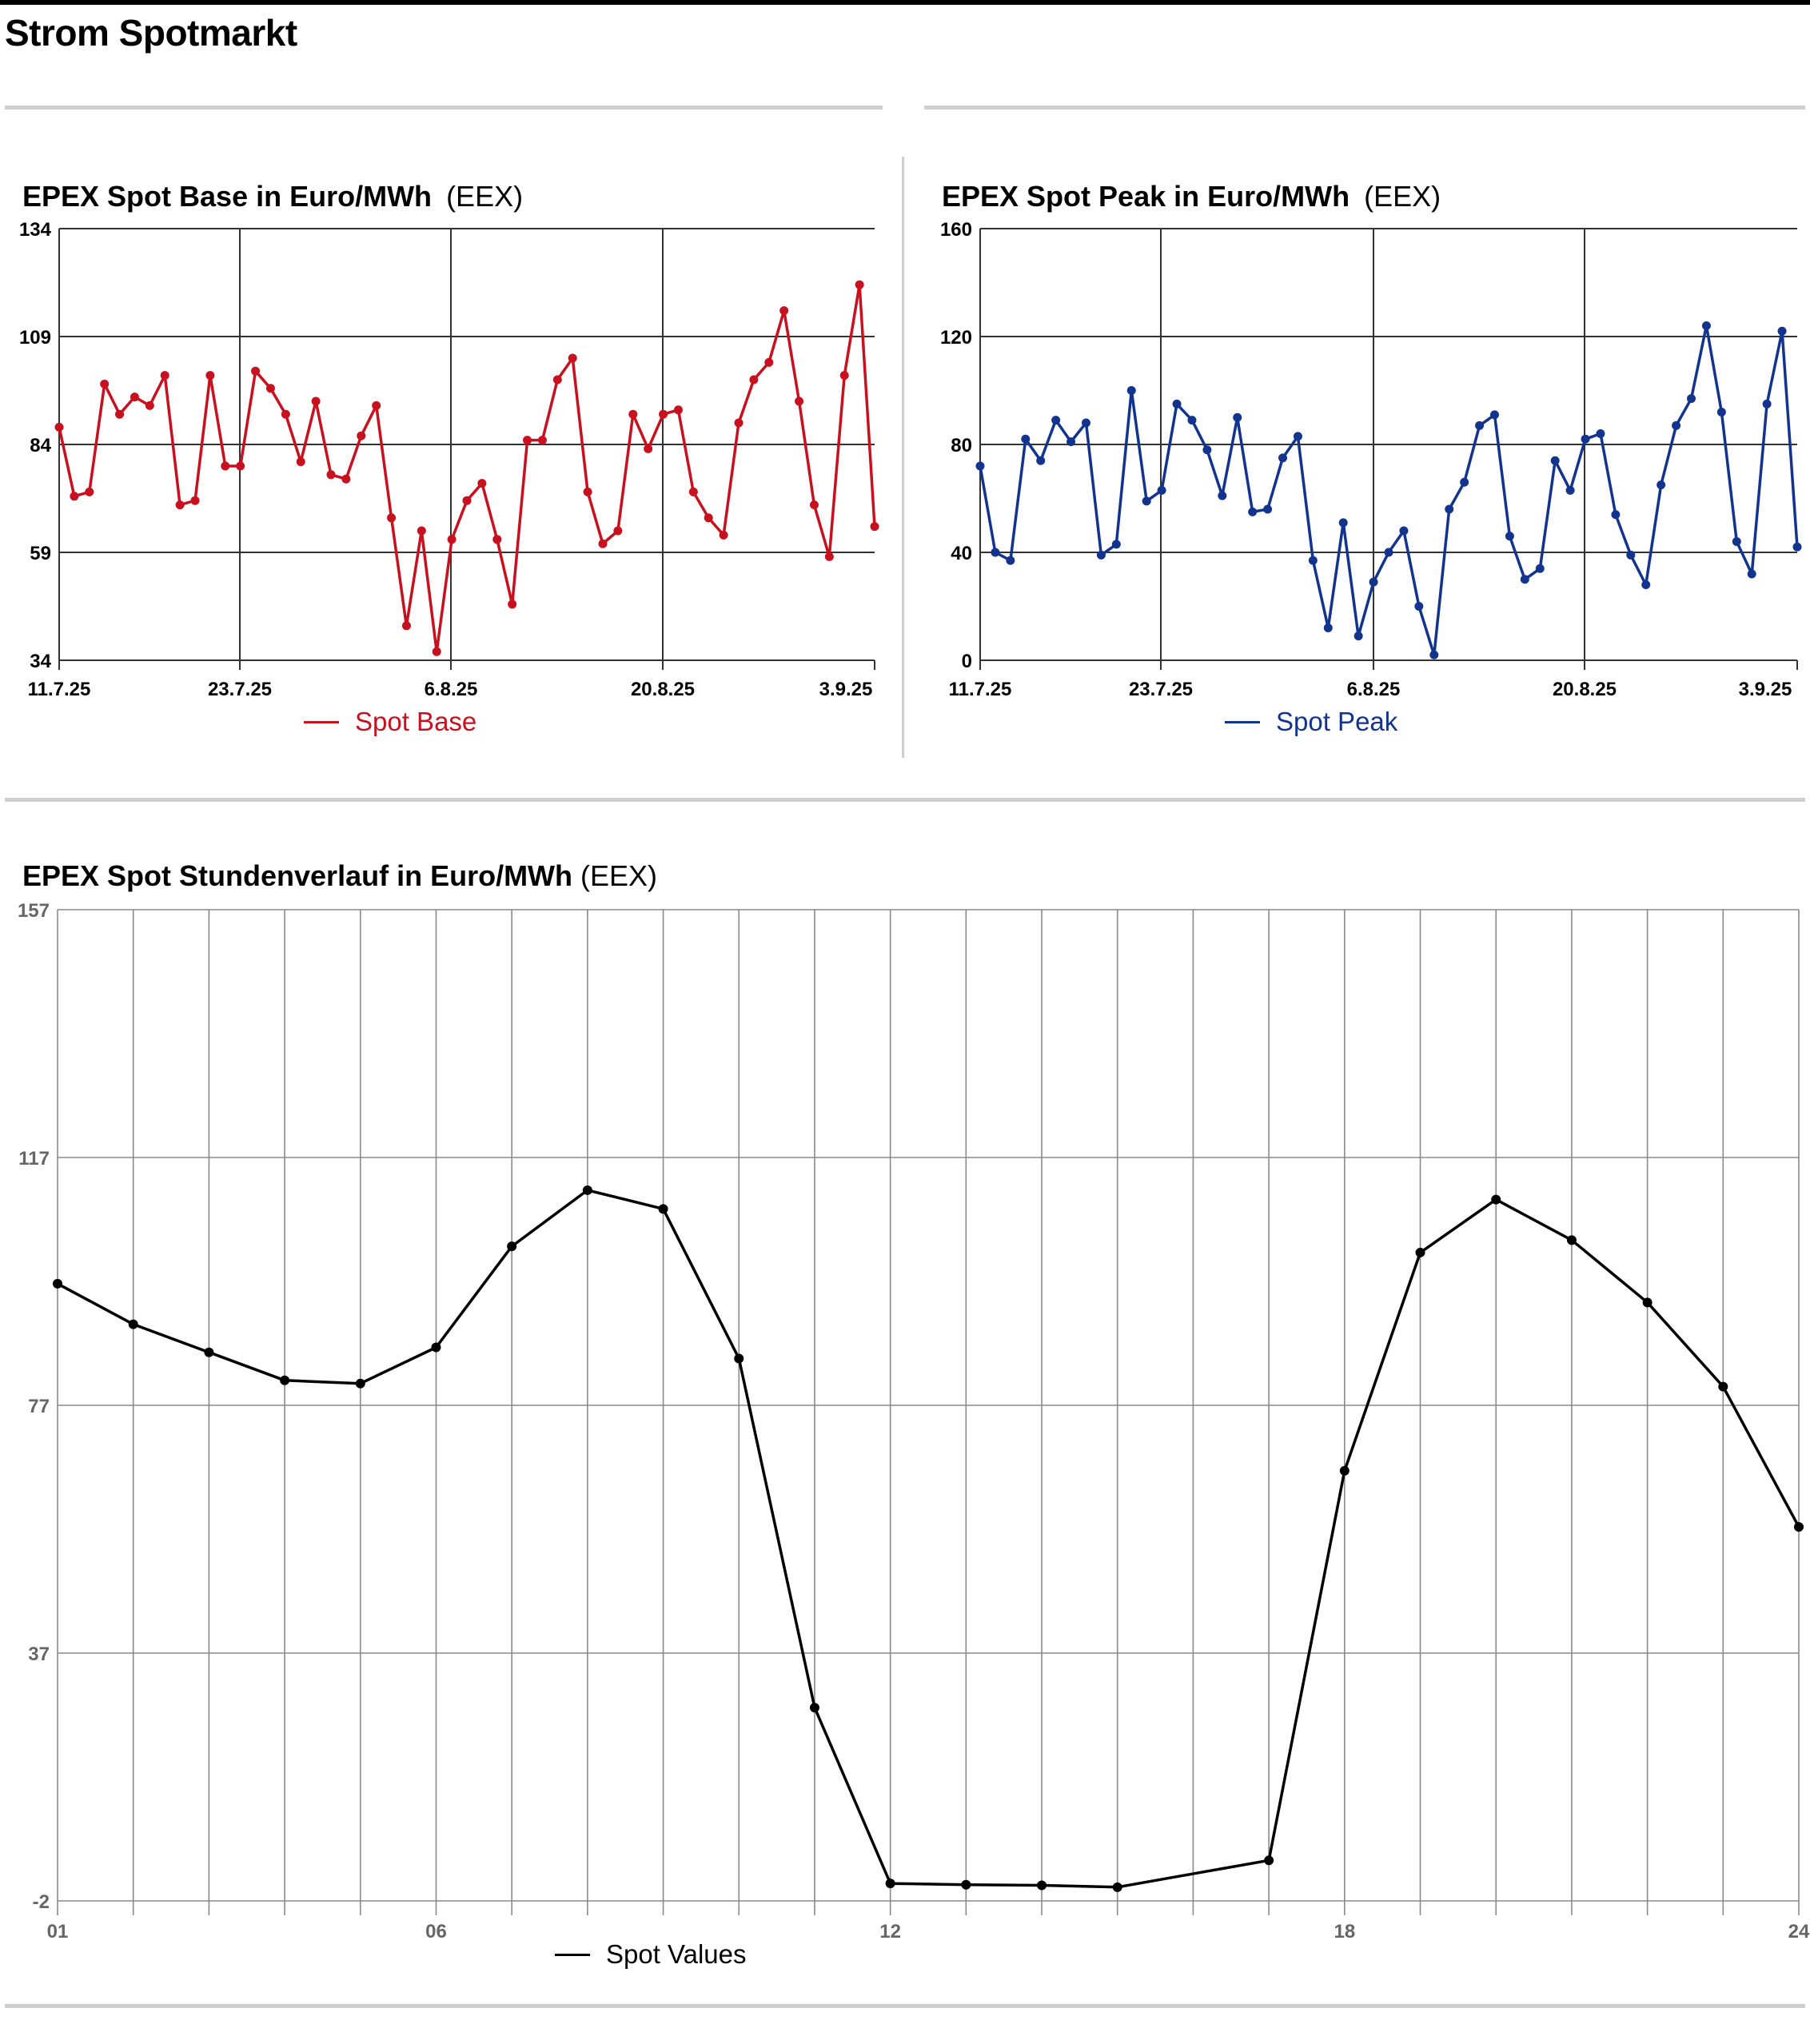 This screenshot has height=2044, width=1810. What do you see at coordinates (451, 689) in the screenshot?
I see `base-xtick-2: 6.8.25` at bounding box center [451, 689].